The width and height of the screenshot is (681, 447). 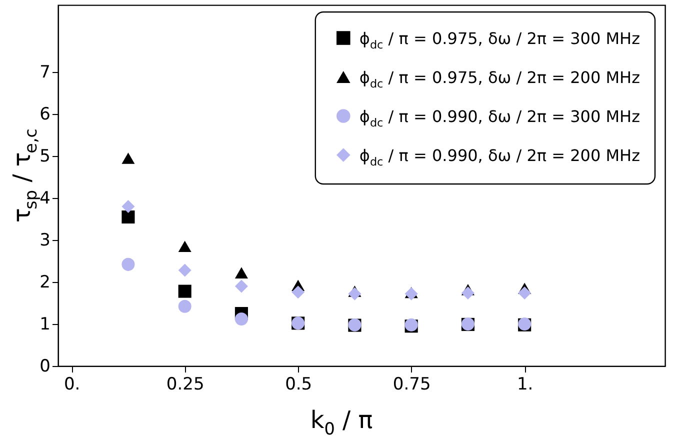 What do you see at coordinates (72, 384) in the screenshot?
I see `x-tick-label: 0.` at bounding box center [72, 384].